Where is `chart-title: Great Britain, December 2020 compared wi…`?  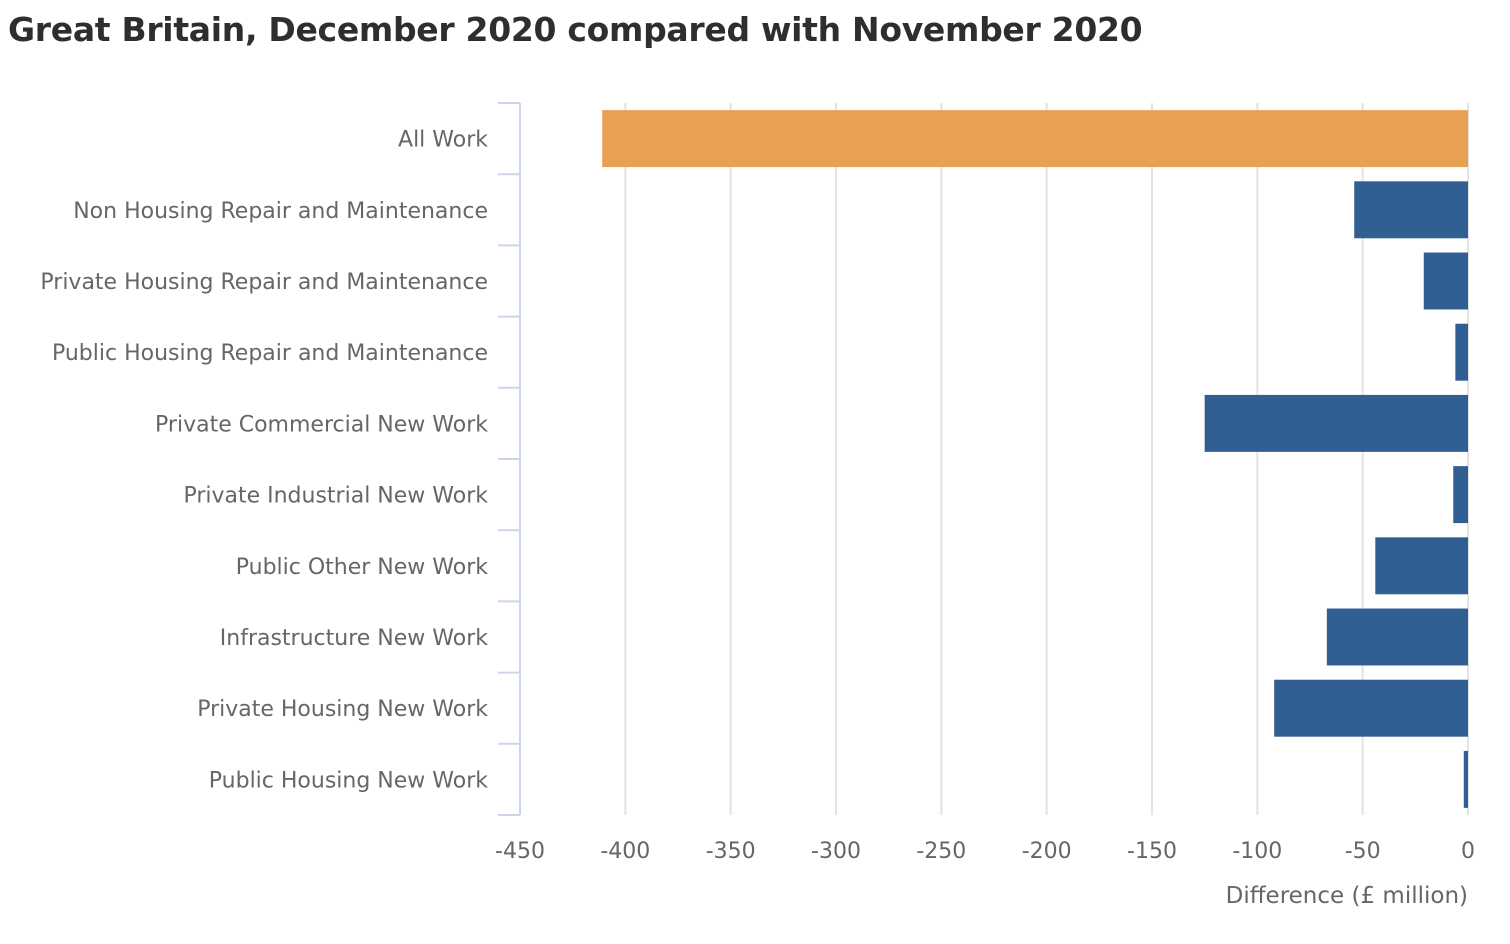 chart-title: Great Britain, December 2020 compared wi… is located at coordinates (575, 29).